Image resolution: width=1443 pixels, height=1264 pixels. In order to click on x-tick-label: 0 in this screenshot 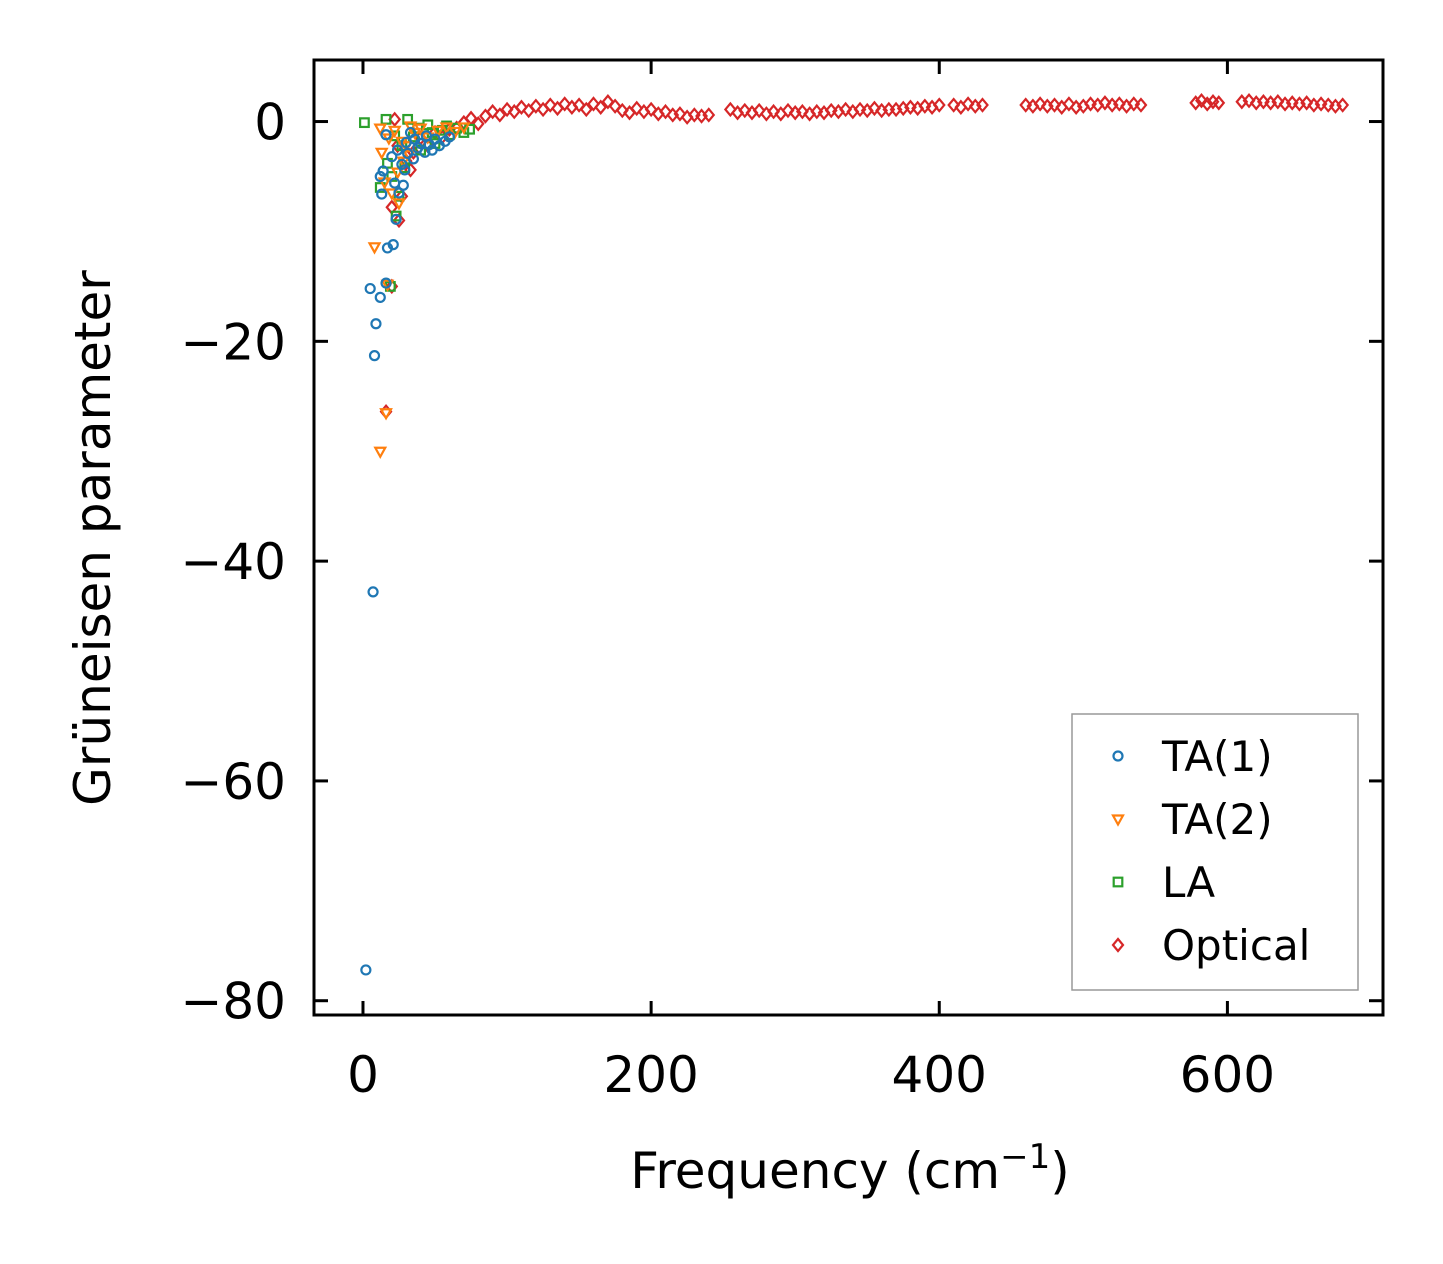, I will do `click(363, 1075)`.